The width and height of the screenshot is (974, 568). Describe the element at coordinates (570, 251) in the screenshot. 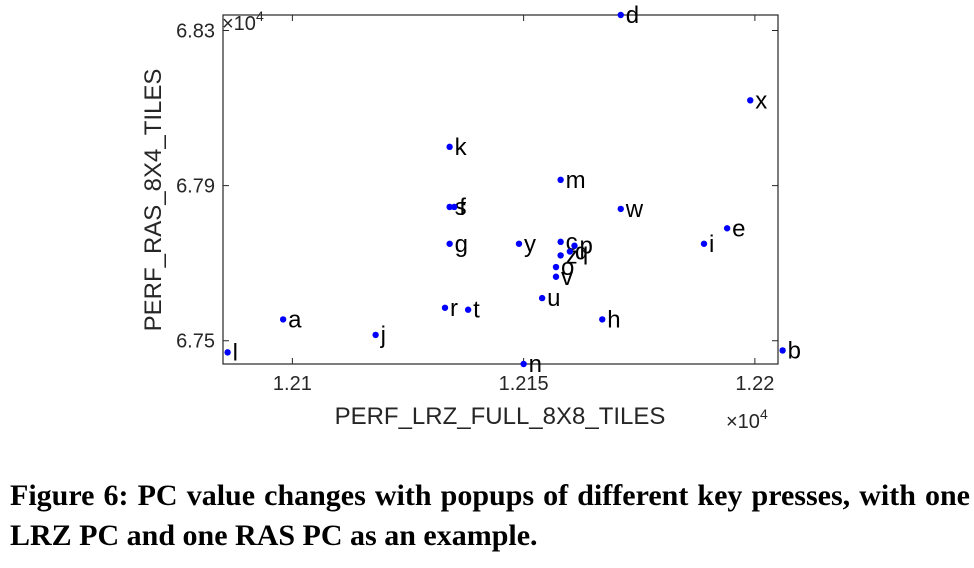

I see `data-point-q` at that location.